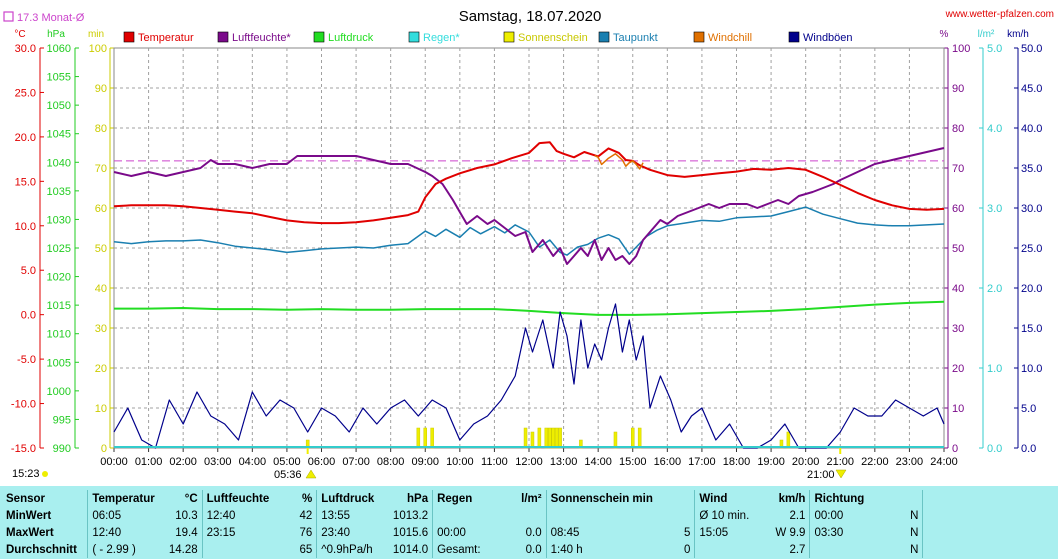  Describe the element at coordinates (529, 308) in the screenshot. I see `series-line-luftdruck` at that location.